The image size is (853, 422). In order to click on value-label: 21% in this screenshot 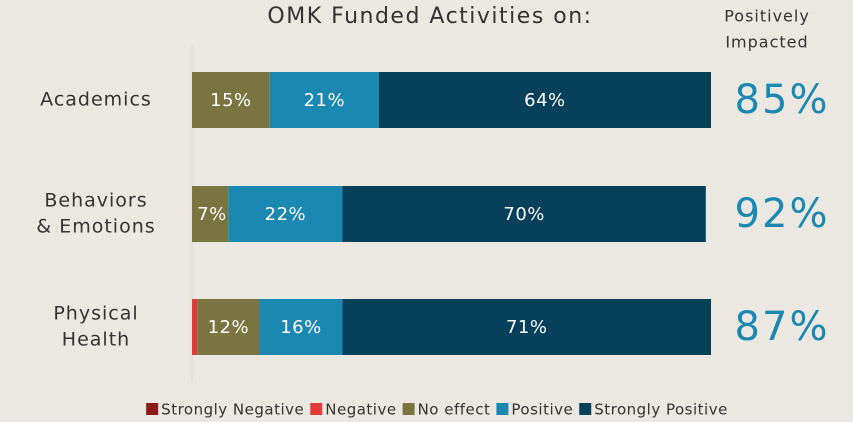, I will do `click(325, 100)`.